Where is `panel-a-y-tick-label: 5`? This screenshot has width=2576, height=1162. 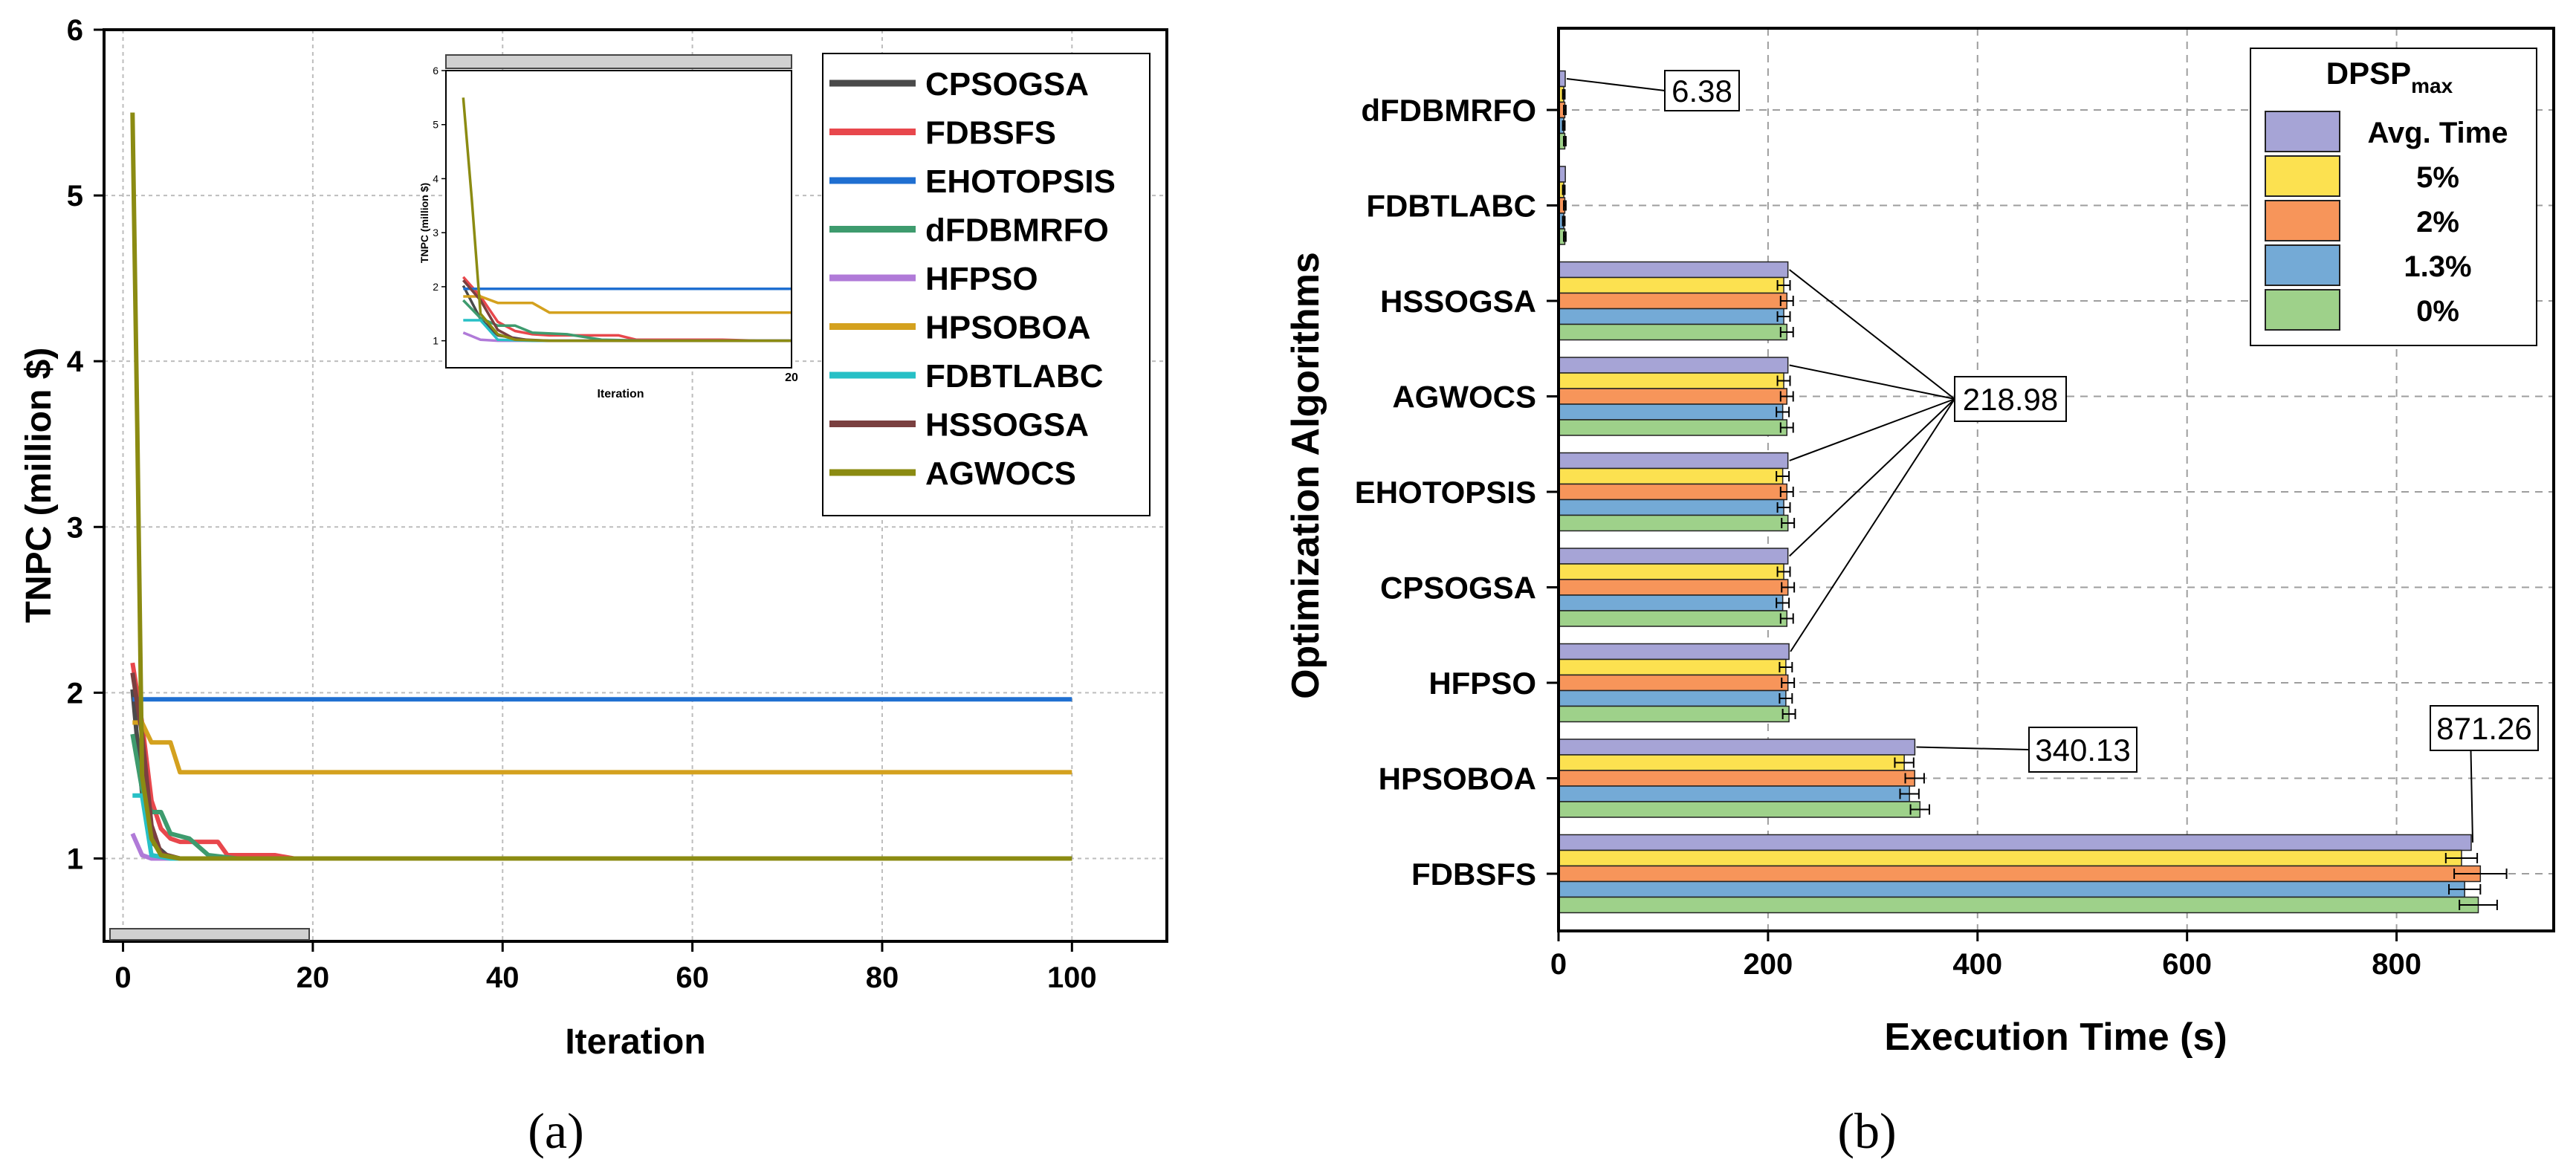 panel-a-y-tick-label: 5 is located at coordinates (75, 196).